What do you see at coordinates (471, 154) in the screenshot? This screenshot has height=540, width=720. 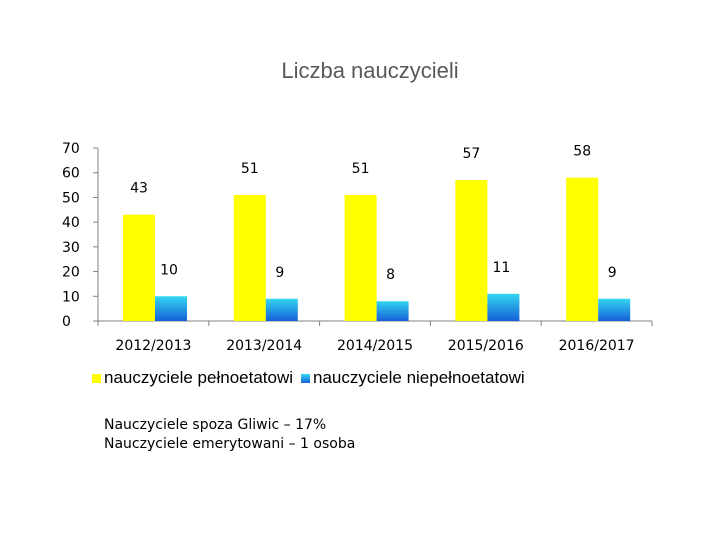 I see `data-label-fulltime: 57` at bounding box center [471, 154].